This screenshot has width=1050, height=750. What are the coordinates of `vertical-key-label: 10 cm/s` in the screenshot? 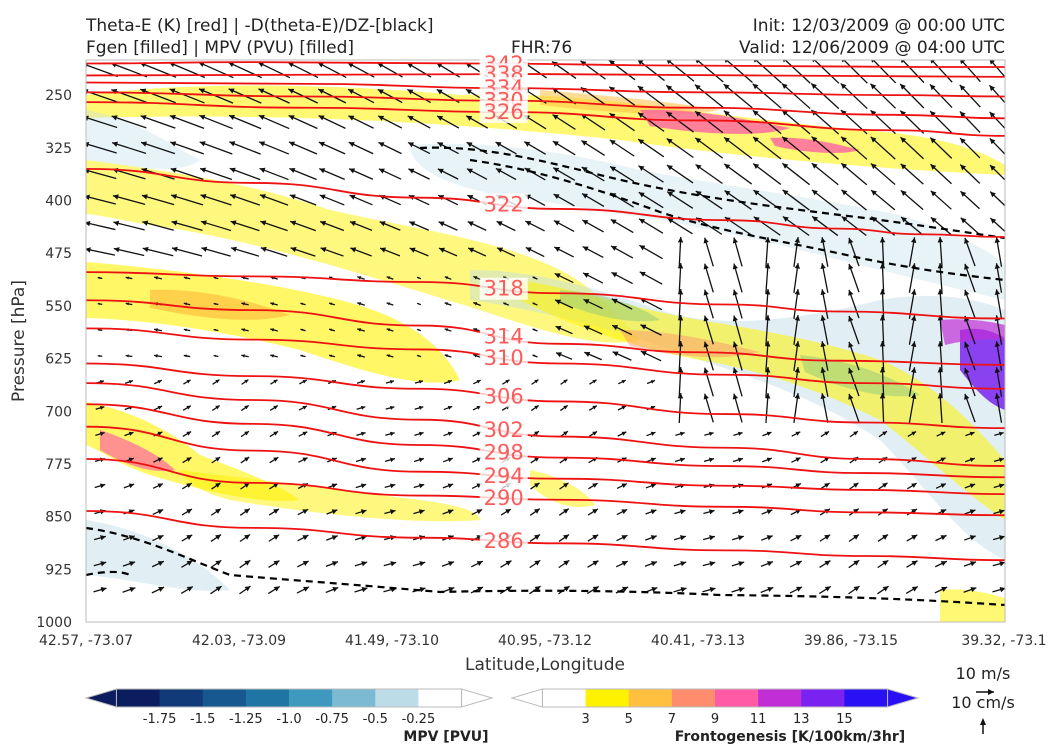 It's located at (983, 702).